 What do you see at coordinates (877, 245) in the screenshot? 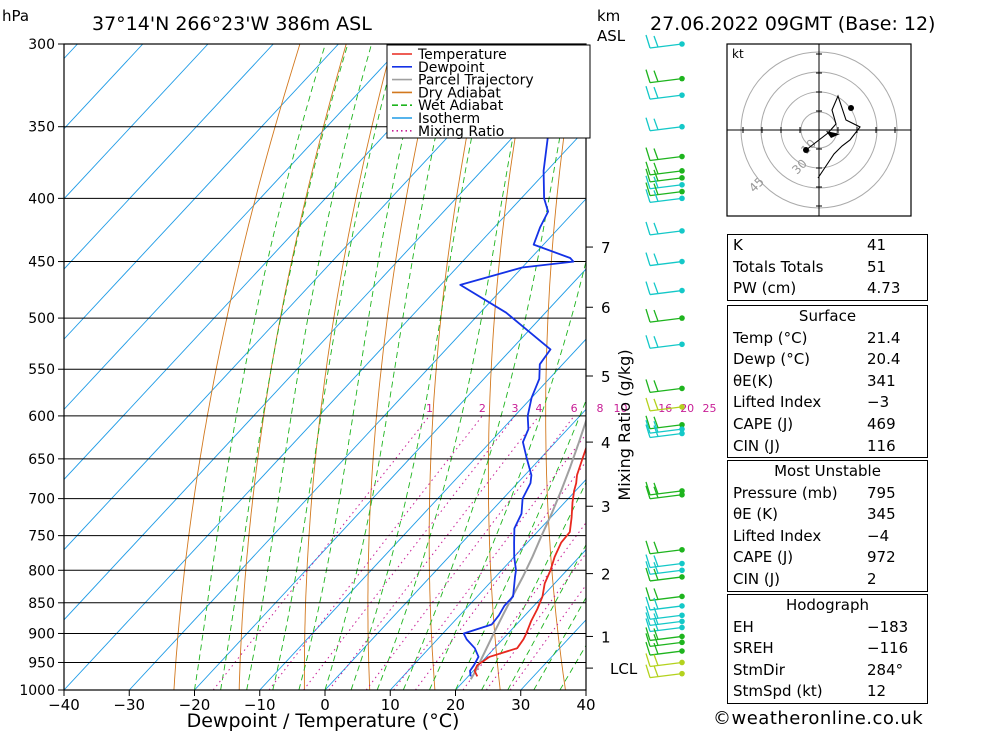
I see `index-value: 41` at bounding box center [877, 245].